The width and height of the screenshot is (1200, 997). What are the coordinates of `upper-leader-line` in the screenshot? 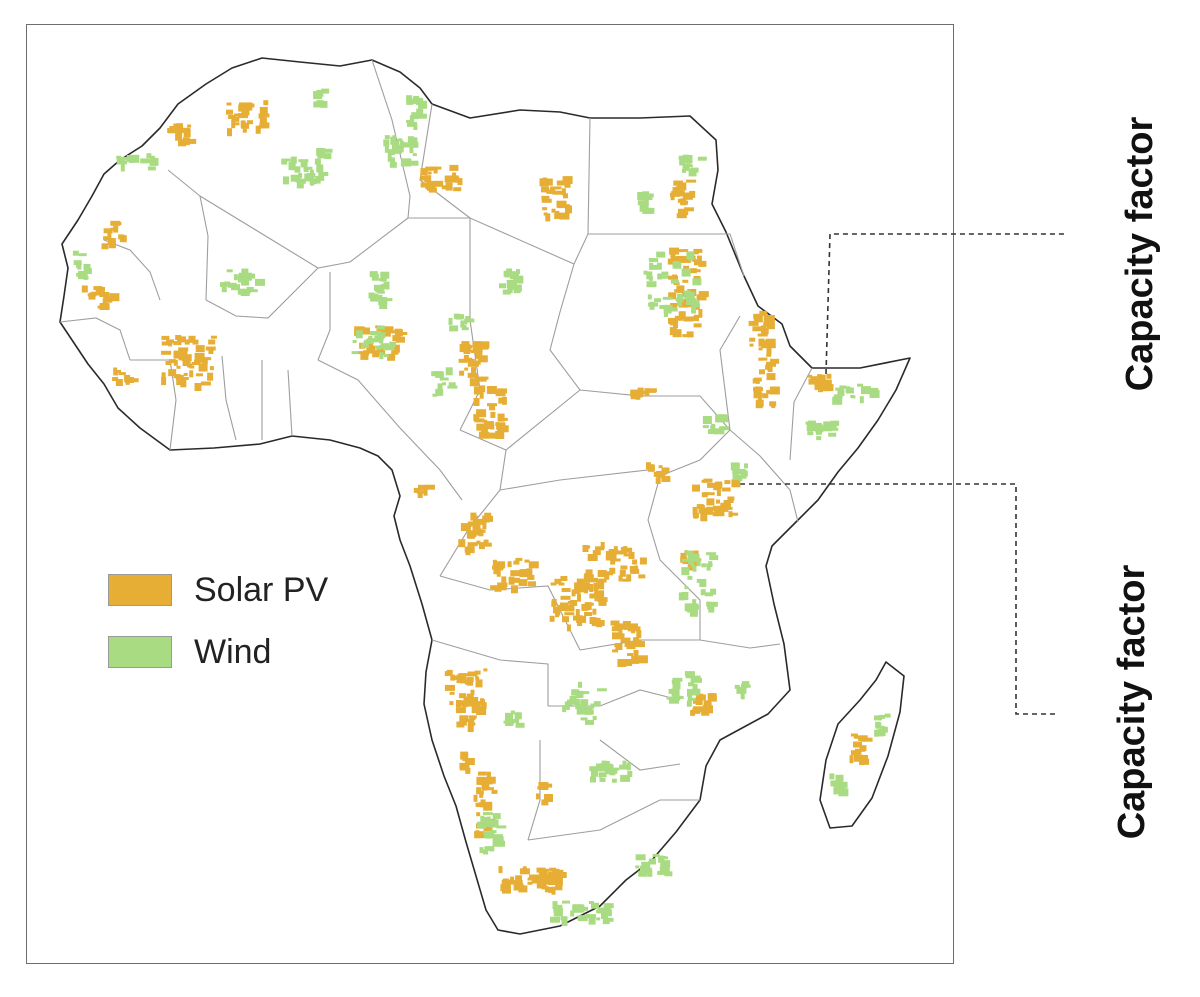 It's located at (945, 304).